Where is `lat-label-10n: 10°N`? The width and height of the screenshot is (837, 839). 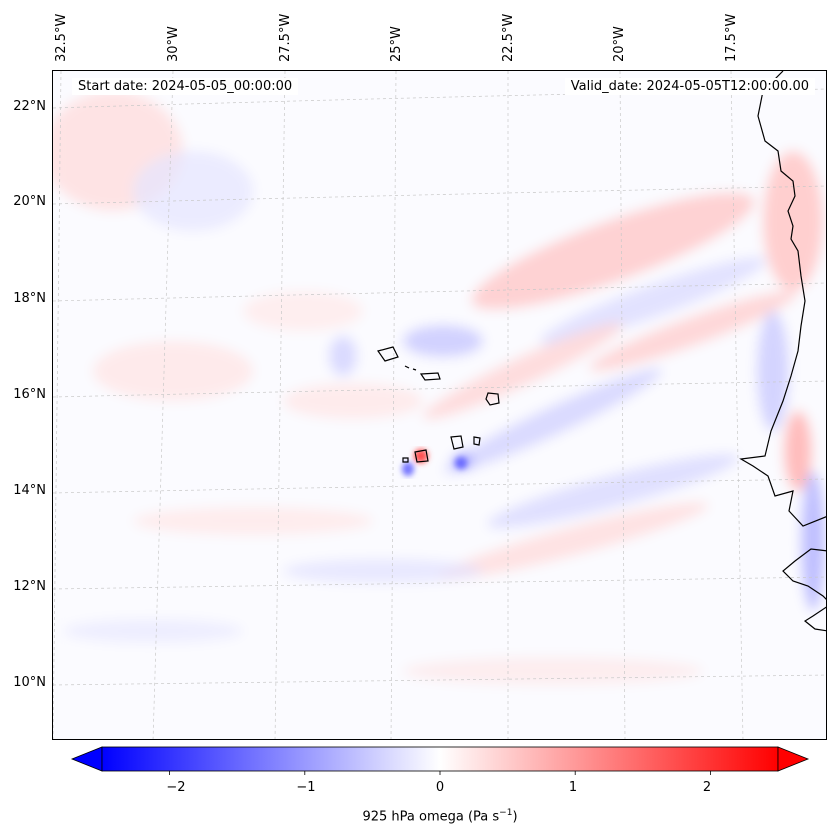 lat-label-10n: 10°N is located at coordinates (29, 682).